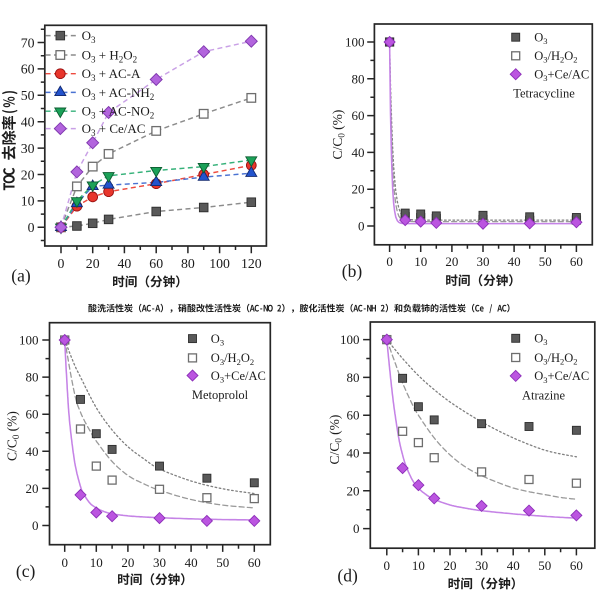  I want to click on svg-text: Tetracycline, so click(544, 94).